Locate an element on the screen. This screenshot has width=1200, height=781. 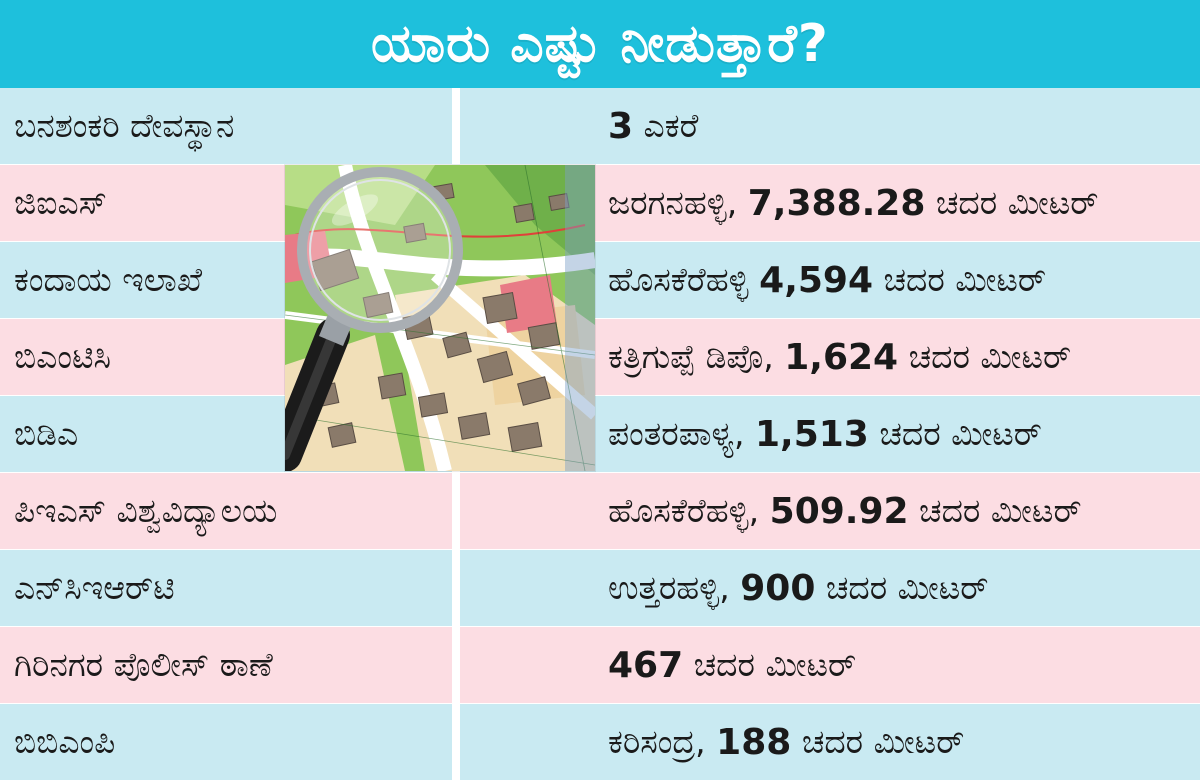
org-name: ಕಂದಾಯ ಇಲಾಖೆ is located at coordinates (108, 279).